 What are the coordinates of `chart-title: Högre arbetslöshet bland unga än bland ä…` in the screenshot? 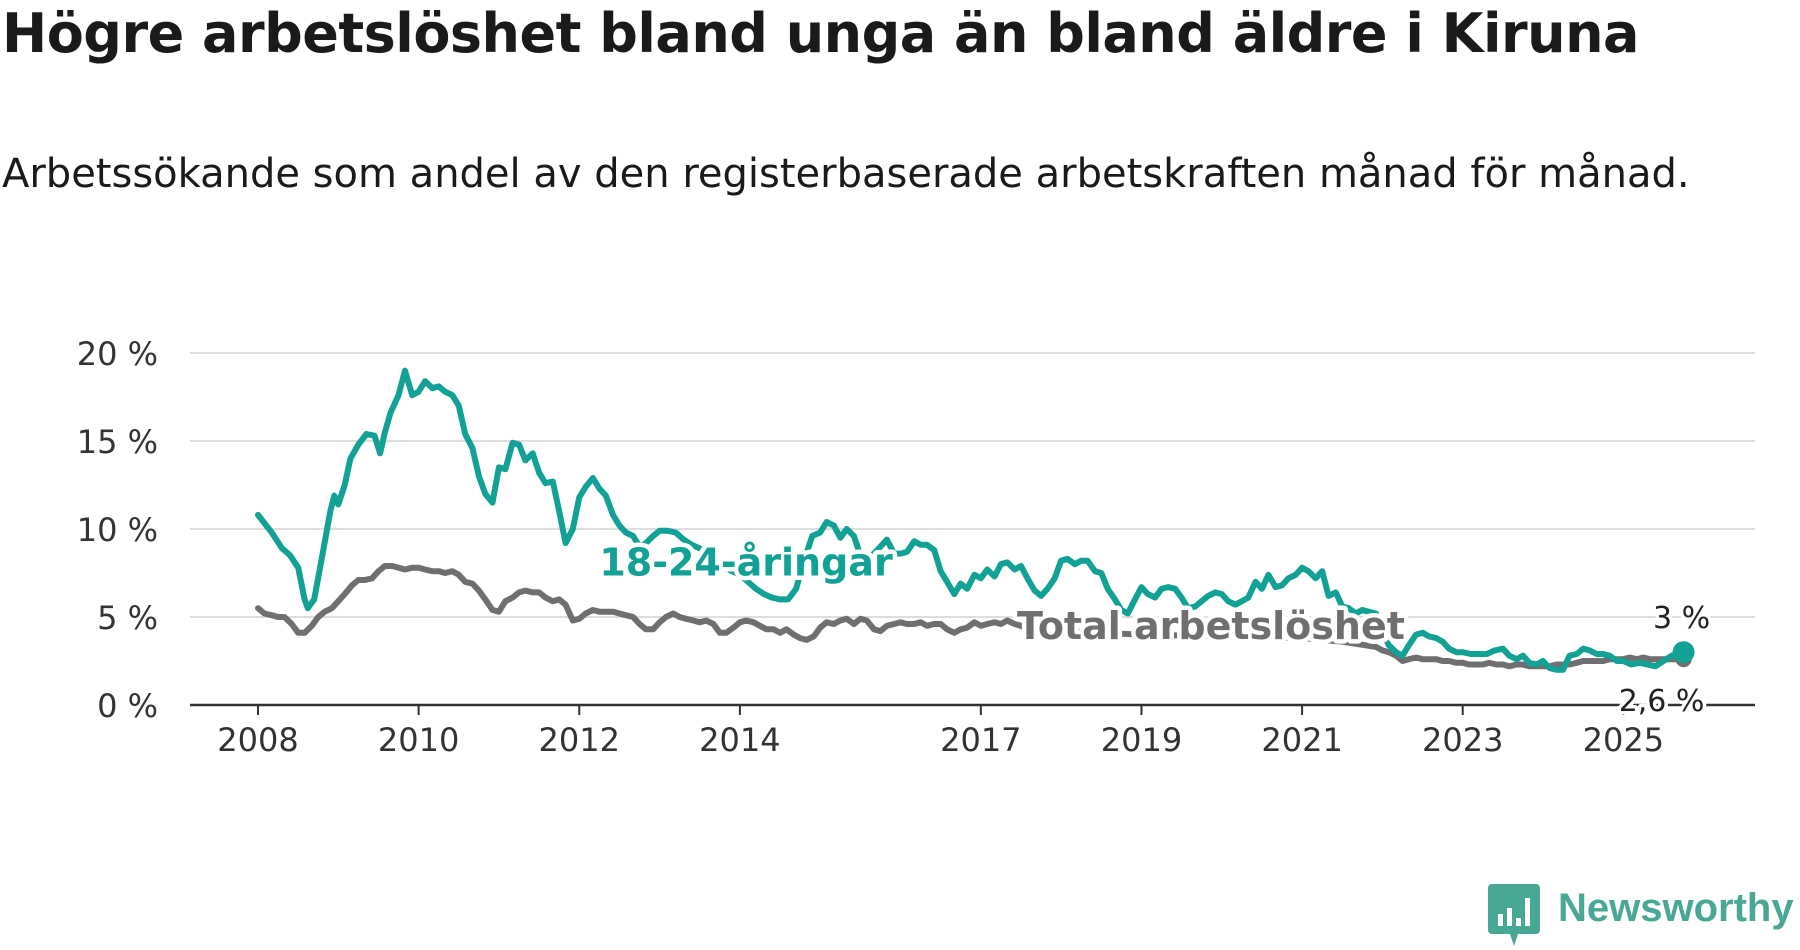 It's located at (820, 33).